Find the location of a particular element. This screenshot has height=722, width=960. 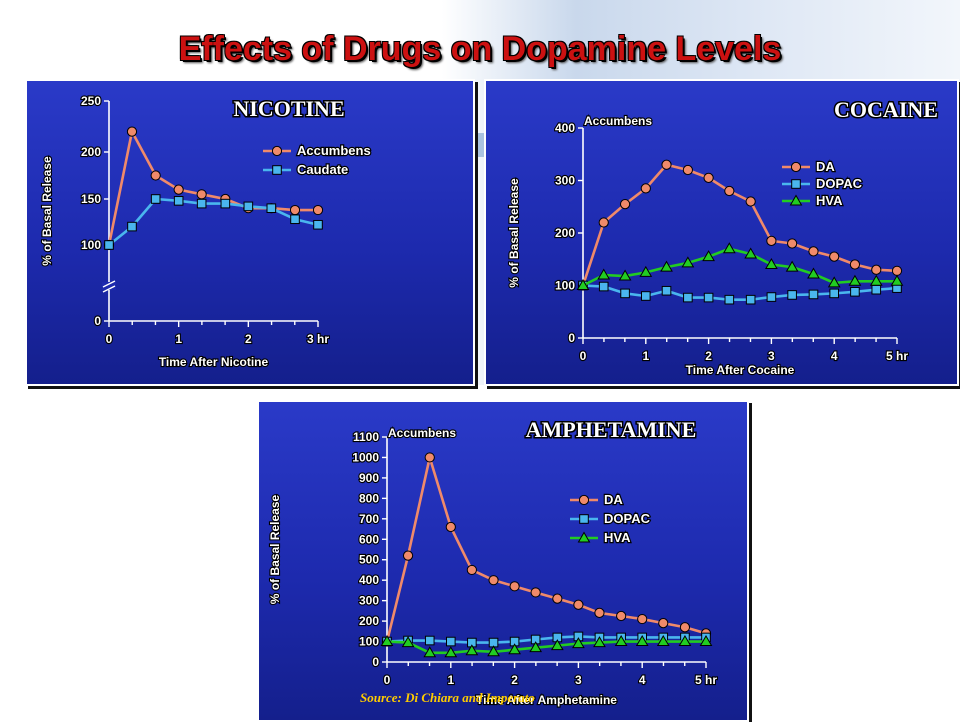

y-tick-label: 500 is located at coordinates (369, 560).